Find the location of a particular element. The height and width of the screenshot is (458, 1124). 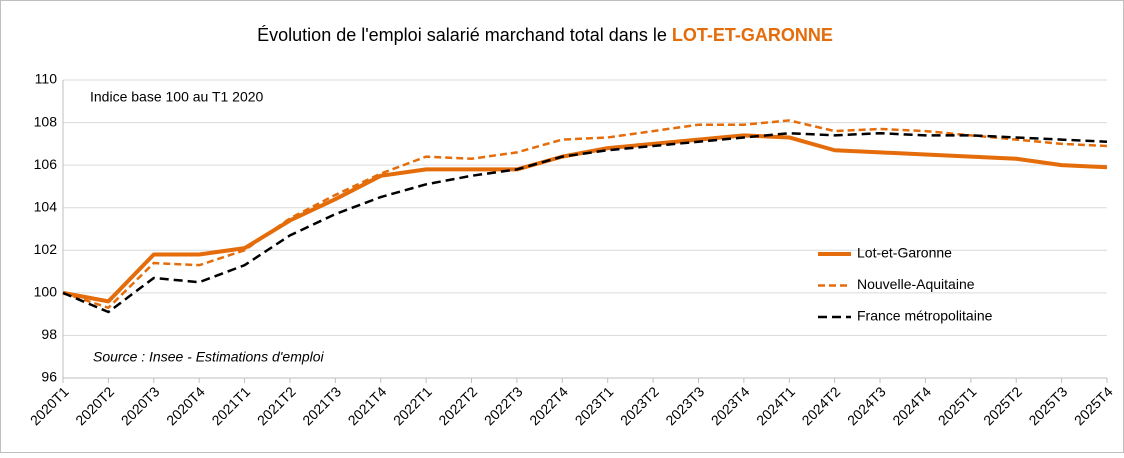

y-tick-label: 96 is located at coordinates (49, 377).